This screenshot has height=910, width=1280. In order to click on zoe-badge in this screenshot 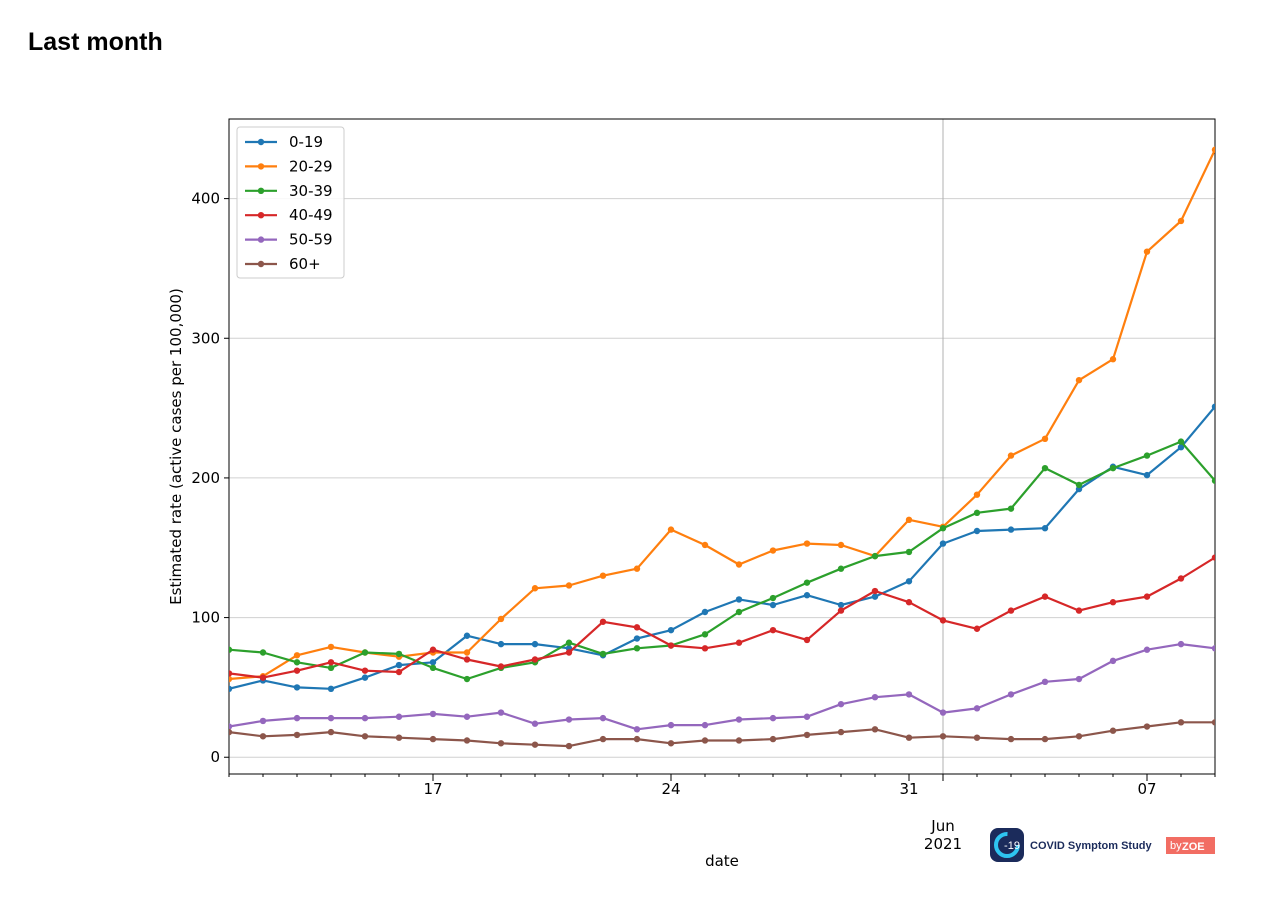, I will do `click(1190, 845)`.